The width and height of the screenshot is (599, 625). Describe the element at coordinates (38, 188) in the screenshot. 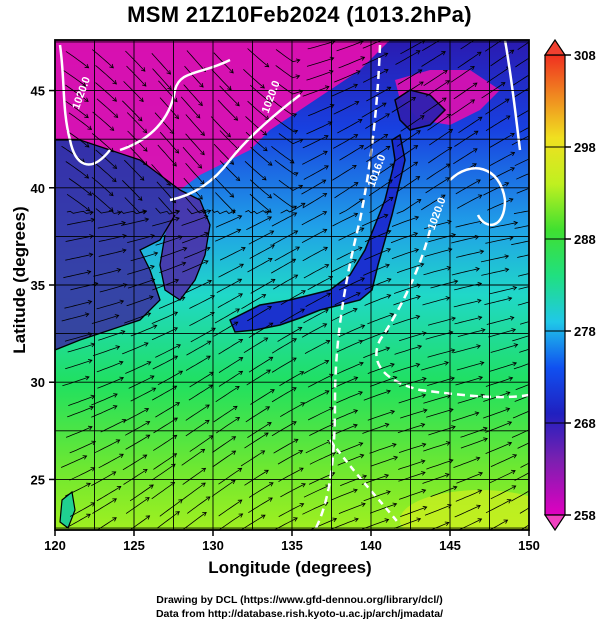

I see `y-tick-label: 40` at that location.